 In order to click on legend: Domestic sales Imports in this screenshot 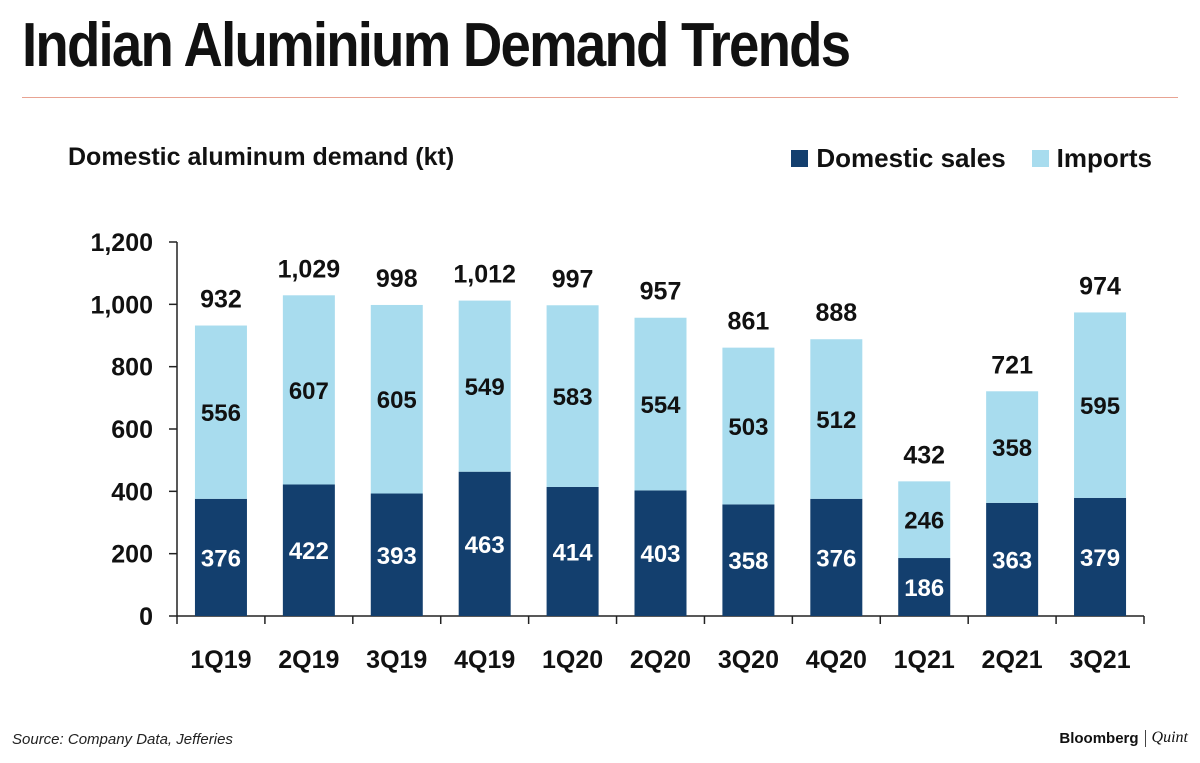, I will do `click(958, 158)`.